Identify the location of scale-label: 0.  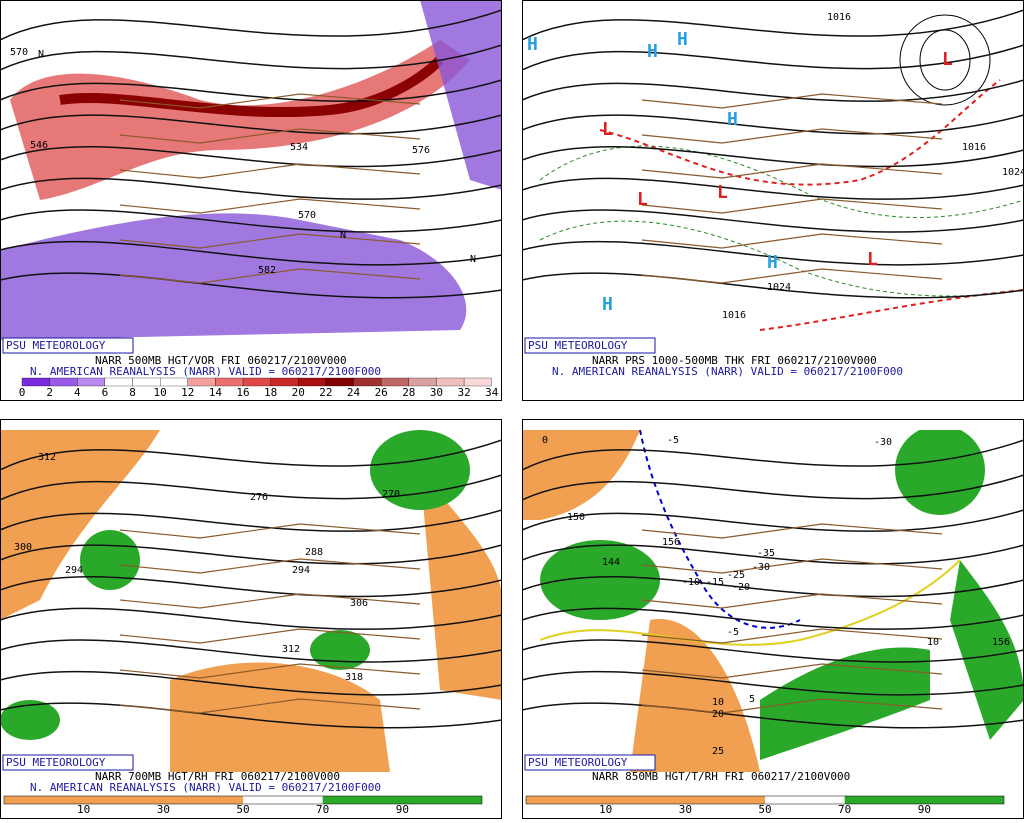
(22, 392).